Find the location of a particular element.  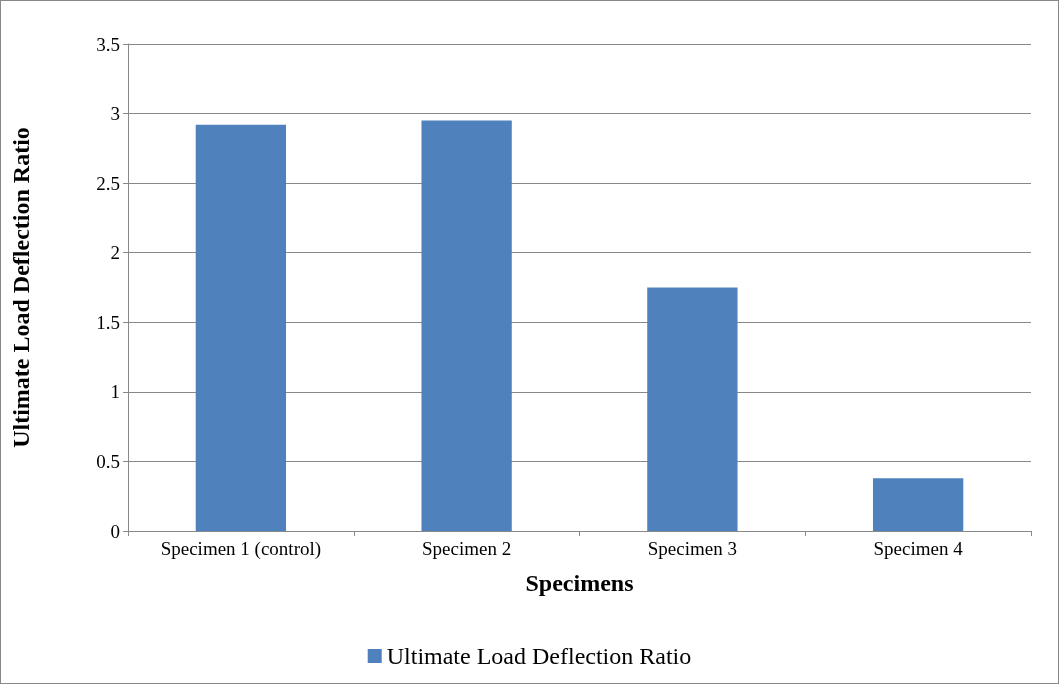

legend-label: Ultimate Load Deflection Ratio is located at coordinates (539, 656).